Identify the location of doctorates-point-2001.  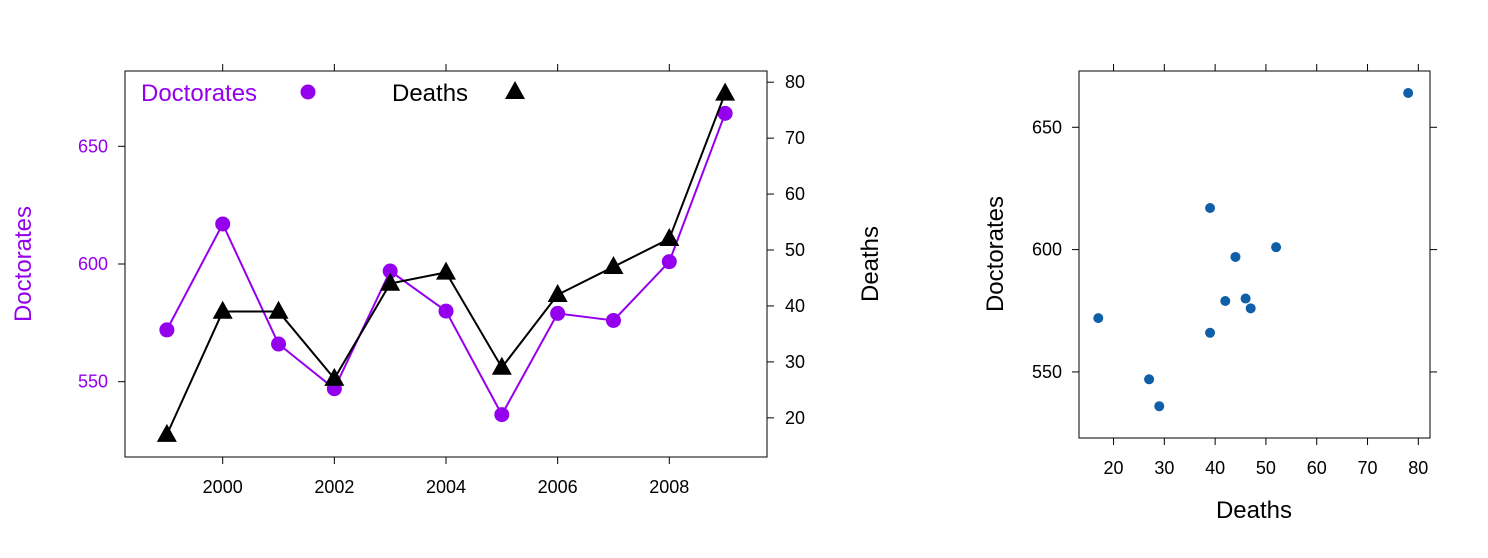
(279, 344).